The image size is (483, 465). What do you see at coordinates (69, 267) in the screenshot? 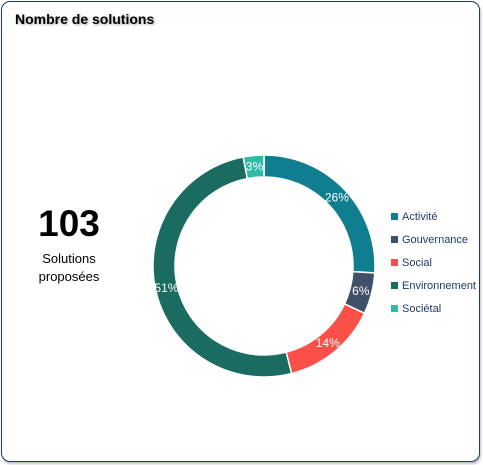
I see `kpi-label: Solutions proposées` at bounding box center [69, 267].